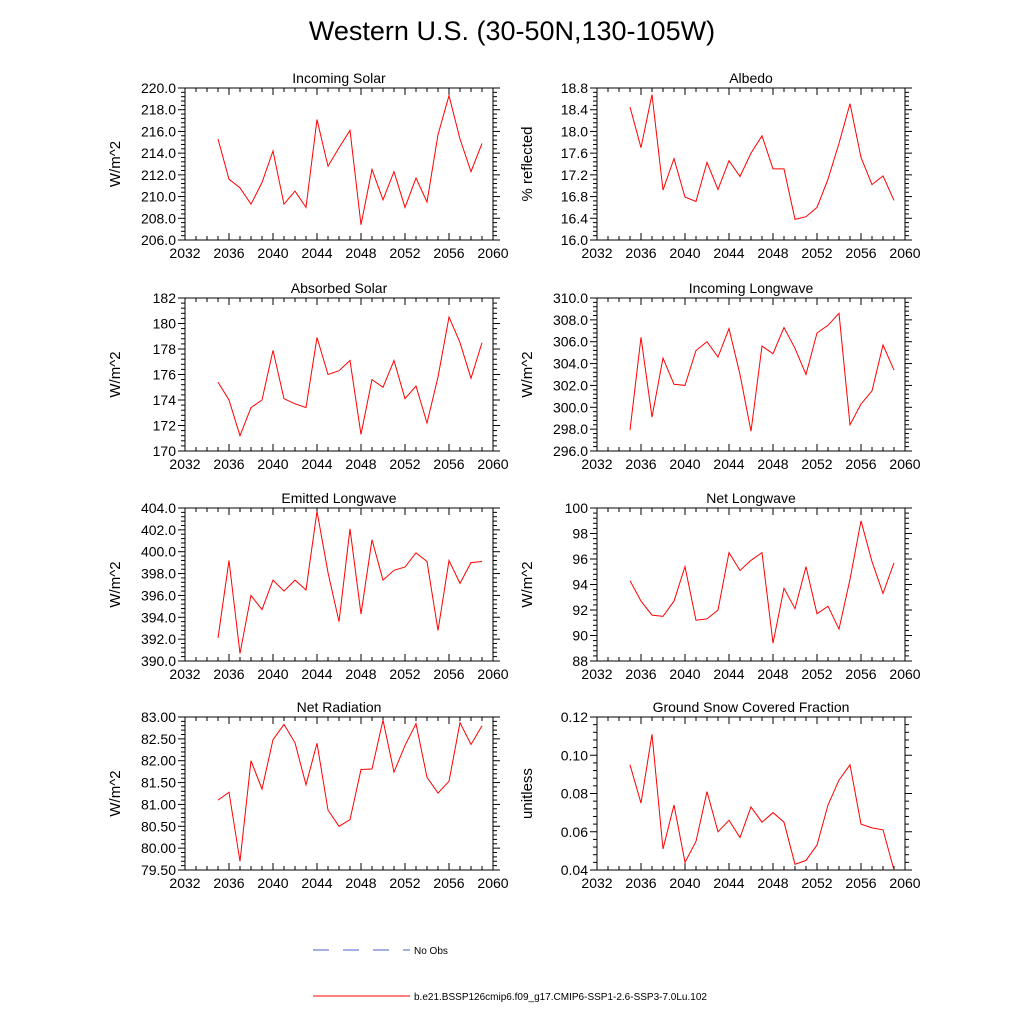 Image resolution: width=1024 pixels, height=1024 pixels. I want to click on y-tick-label: 170, so click(165, 451).